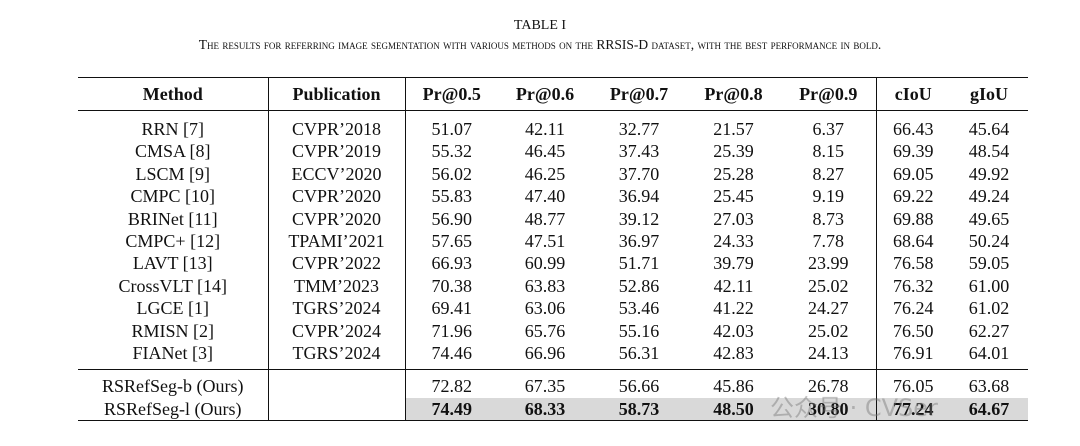 This screenshot has height=446, width=1080. Describe the element at coordinates (337, 125) in the screenshot. I see `table-cell: CVPR’2018` at that location.